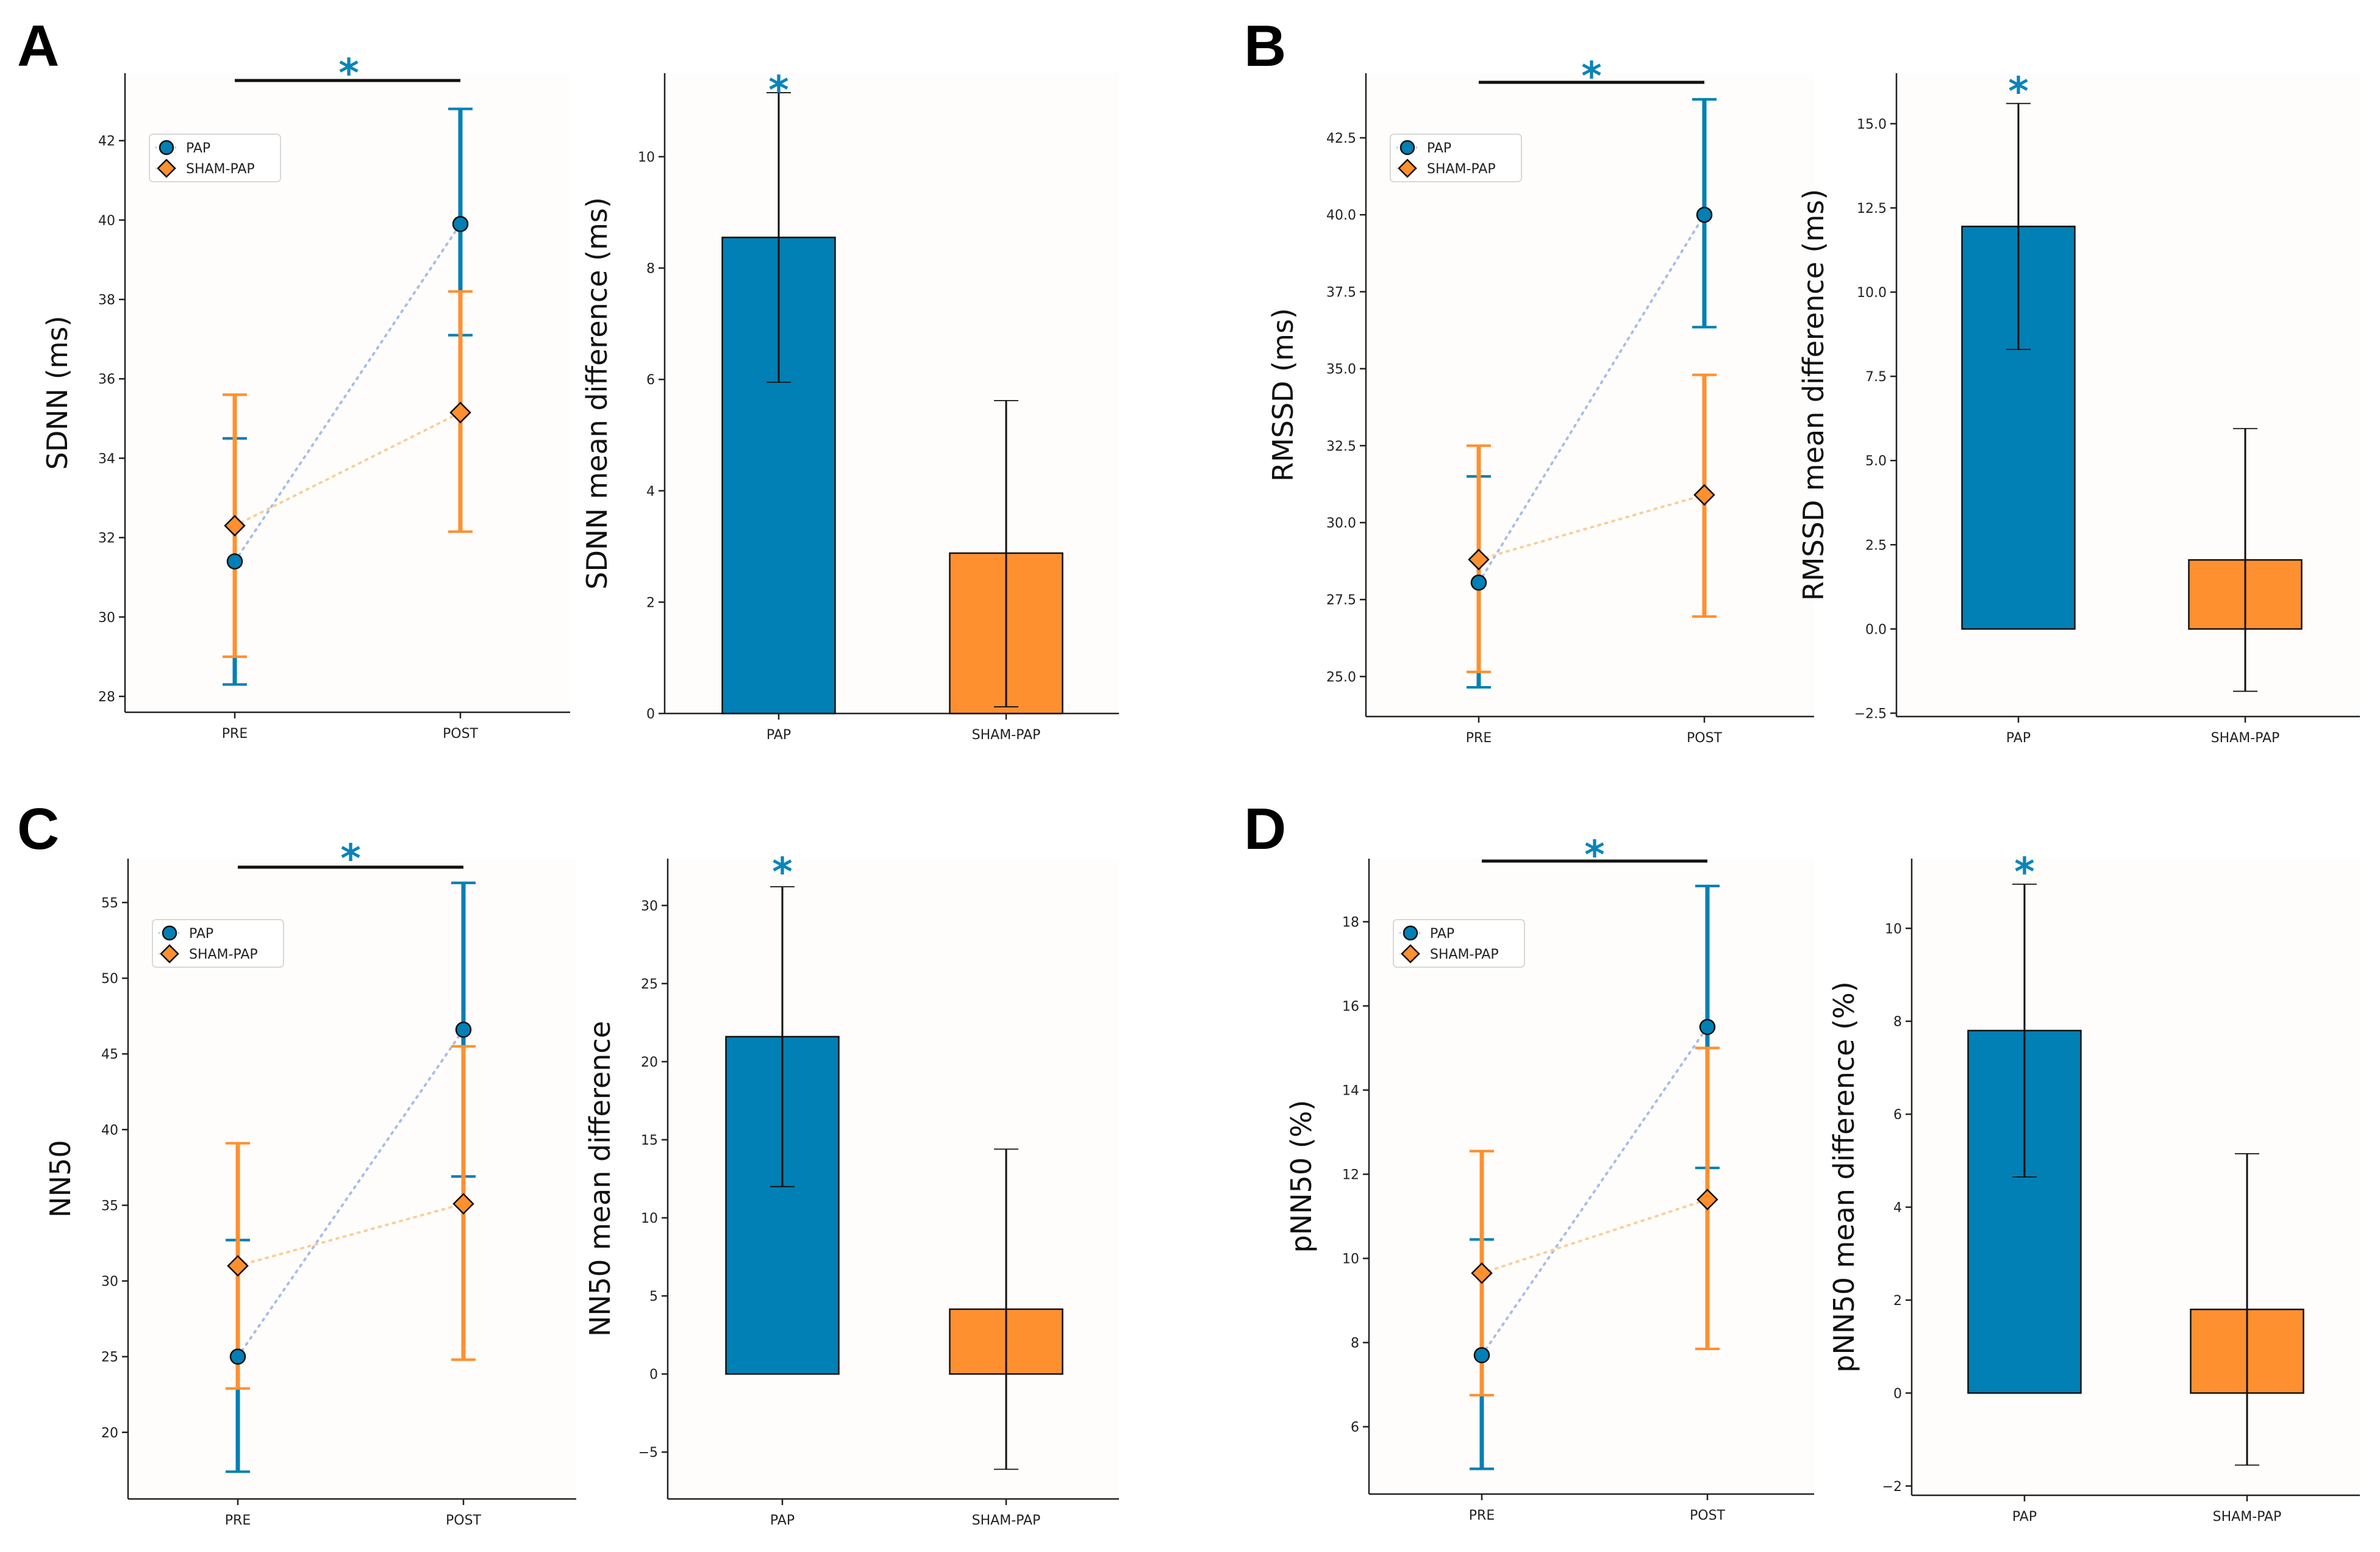 The height and width of the screenshot is (1552, 2380). What do you see at coordinates (1350, 1091) in the screenshot?
I see `y-tick-label: 14` at bounding box center [1350, 1091].